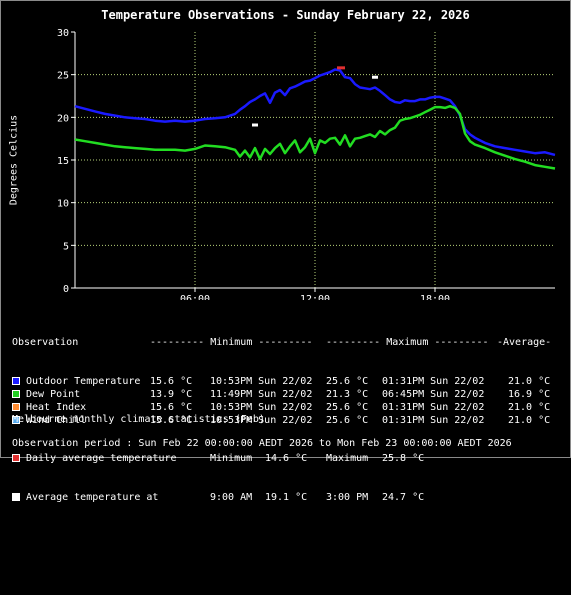 The image size is (571, 595). I want to click on climate-max-label: Maximum, so click(347, 458).